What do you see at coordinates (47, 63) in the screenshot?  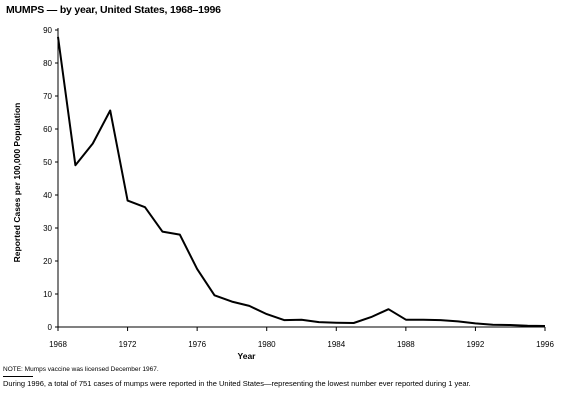 I see `y-tick-label: 80` at bounding box center [47, 63].